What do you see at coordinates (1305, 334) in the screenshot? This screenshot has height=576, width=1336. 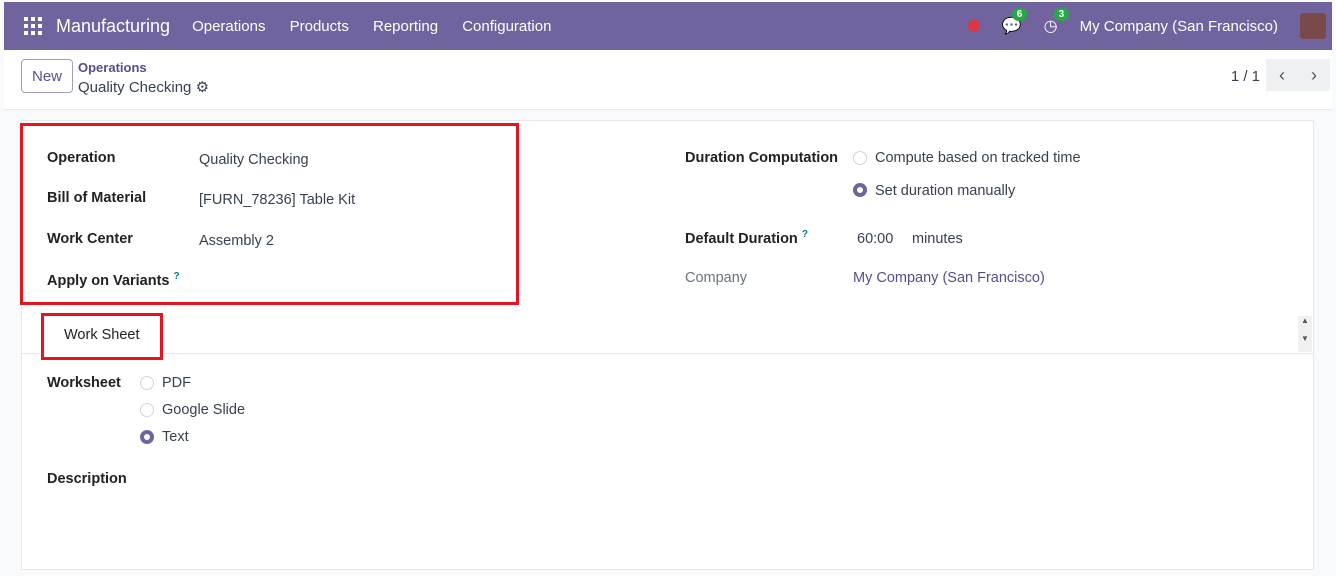 I see `scrollbar: ▲ ▼` at bounding box center [1305, 334].